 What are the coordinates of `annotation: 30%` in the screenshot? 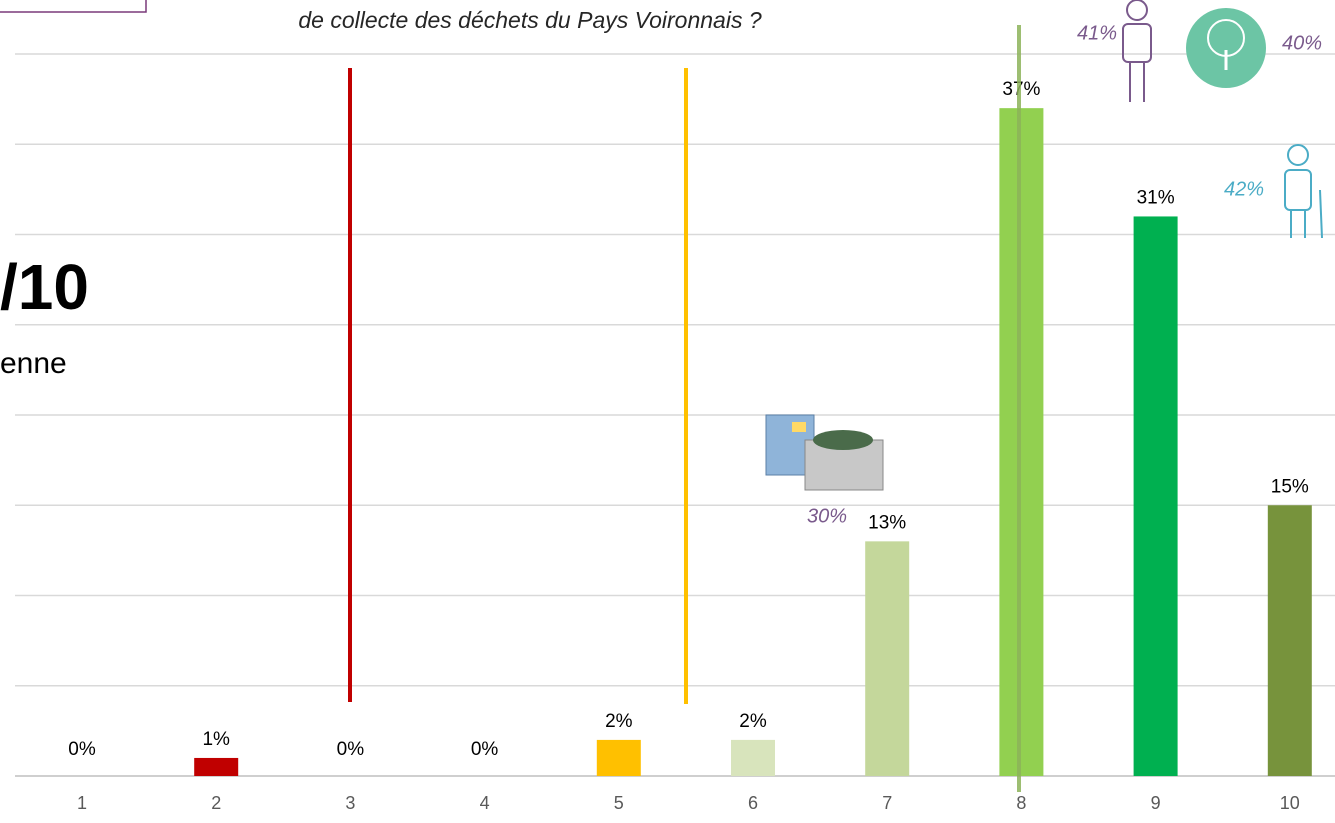 It's located at (827, 516).